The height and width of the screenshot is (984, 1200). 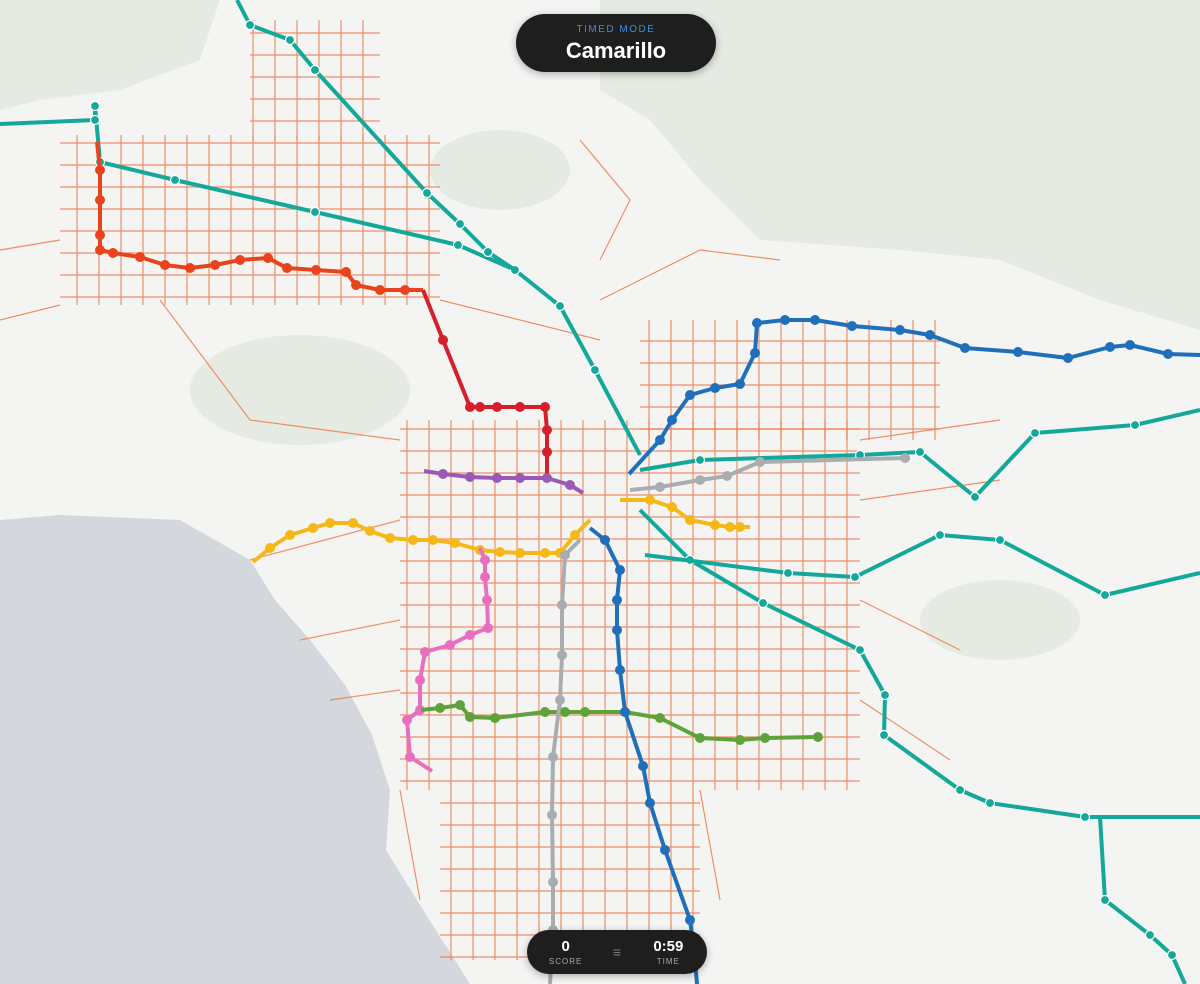 What do you see at coordinates (668, 961) in the screenshot?
I see `time-label: TIME` at bounding box center [668, 961].